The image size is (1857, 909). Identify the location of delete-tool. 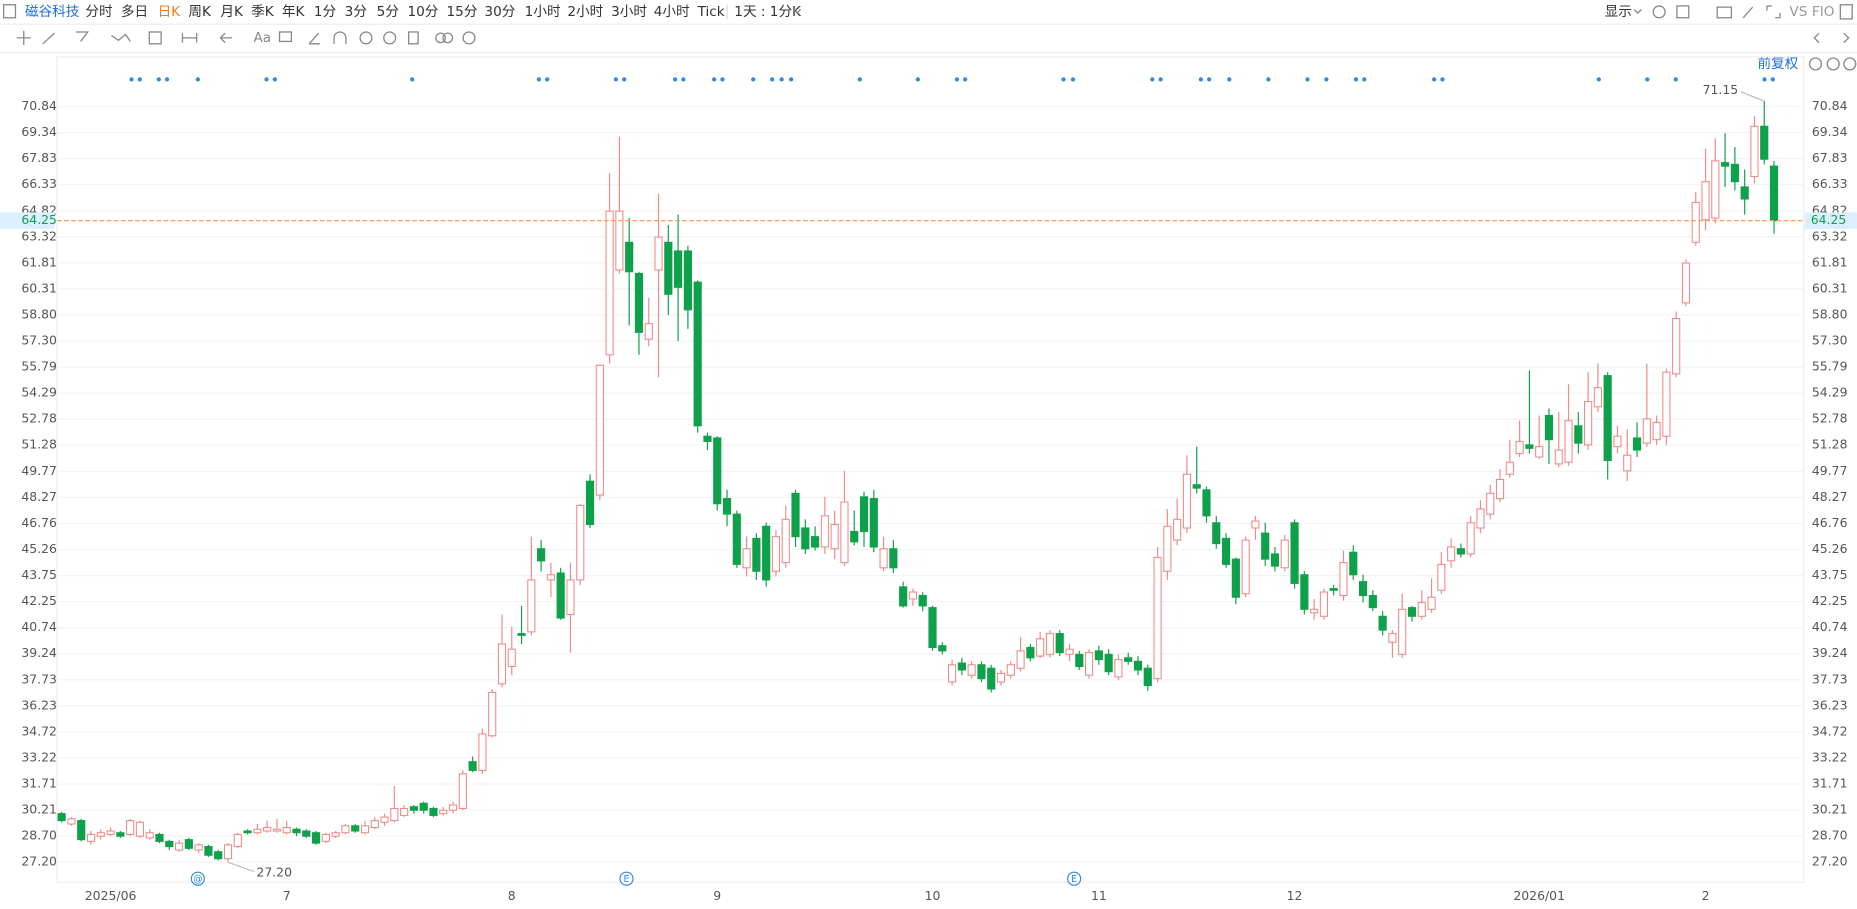
(413, 38).